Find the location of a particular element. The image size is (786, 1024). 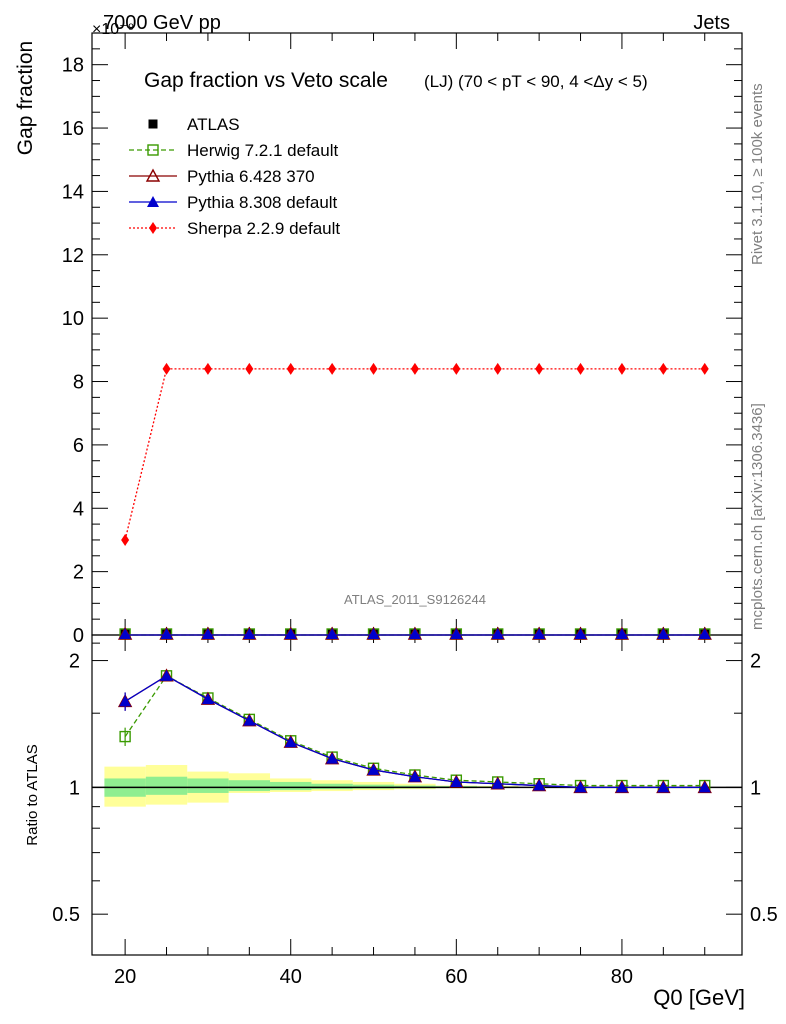

main-ytick-label: 0 is located at coordinates (78, 636).